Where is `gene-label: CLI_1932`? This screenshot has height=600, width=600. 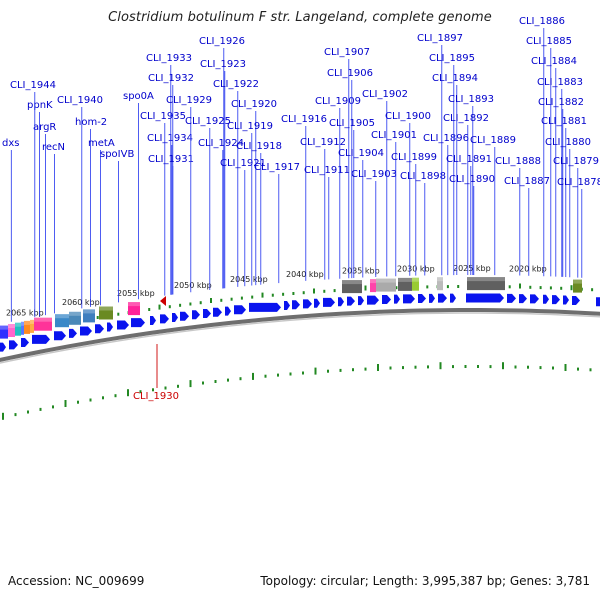
gene-label: CLI_1932 is located at coordinates (171, 78).